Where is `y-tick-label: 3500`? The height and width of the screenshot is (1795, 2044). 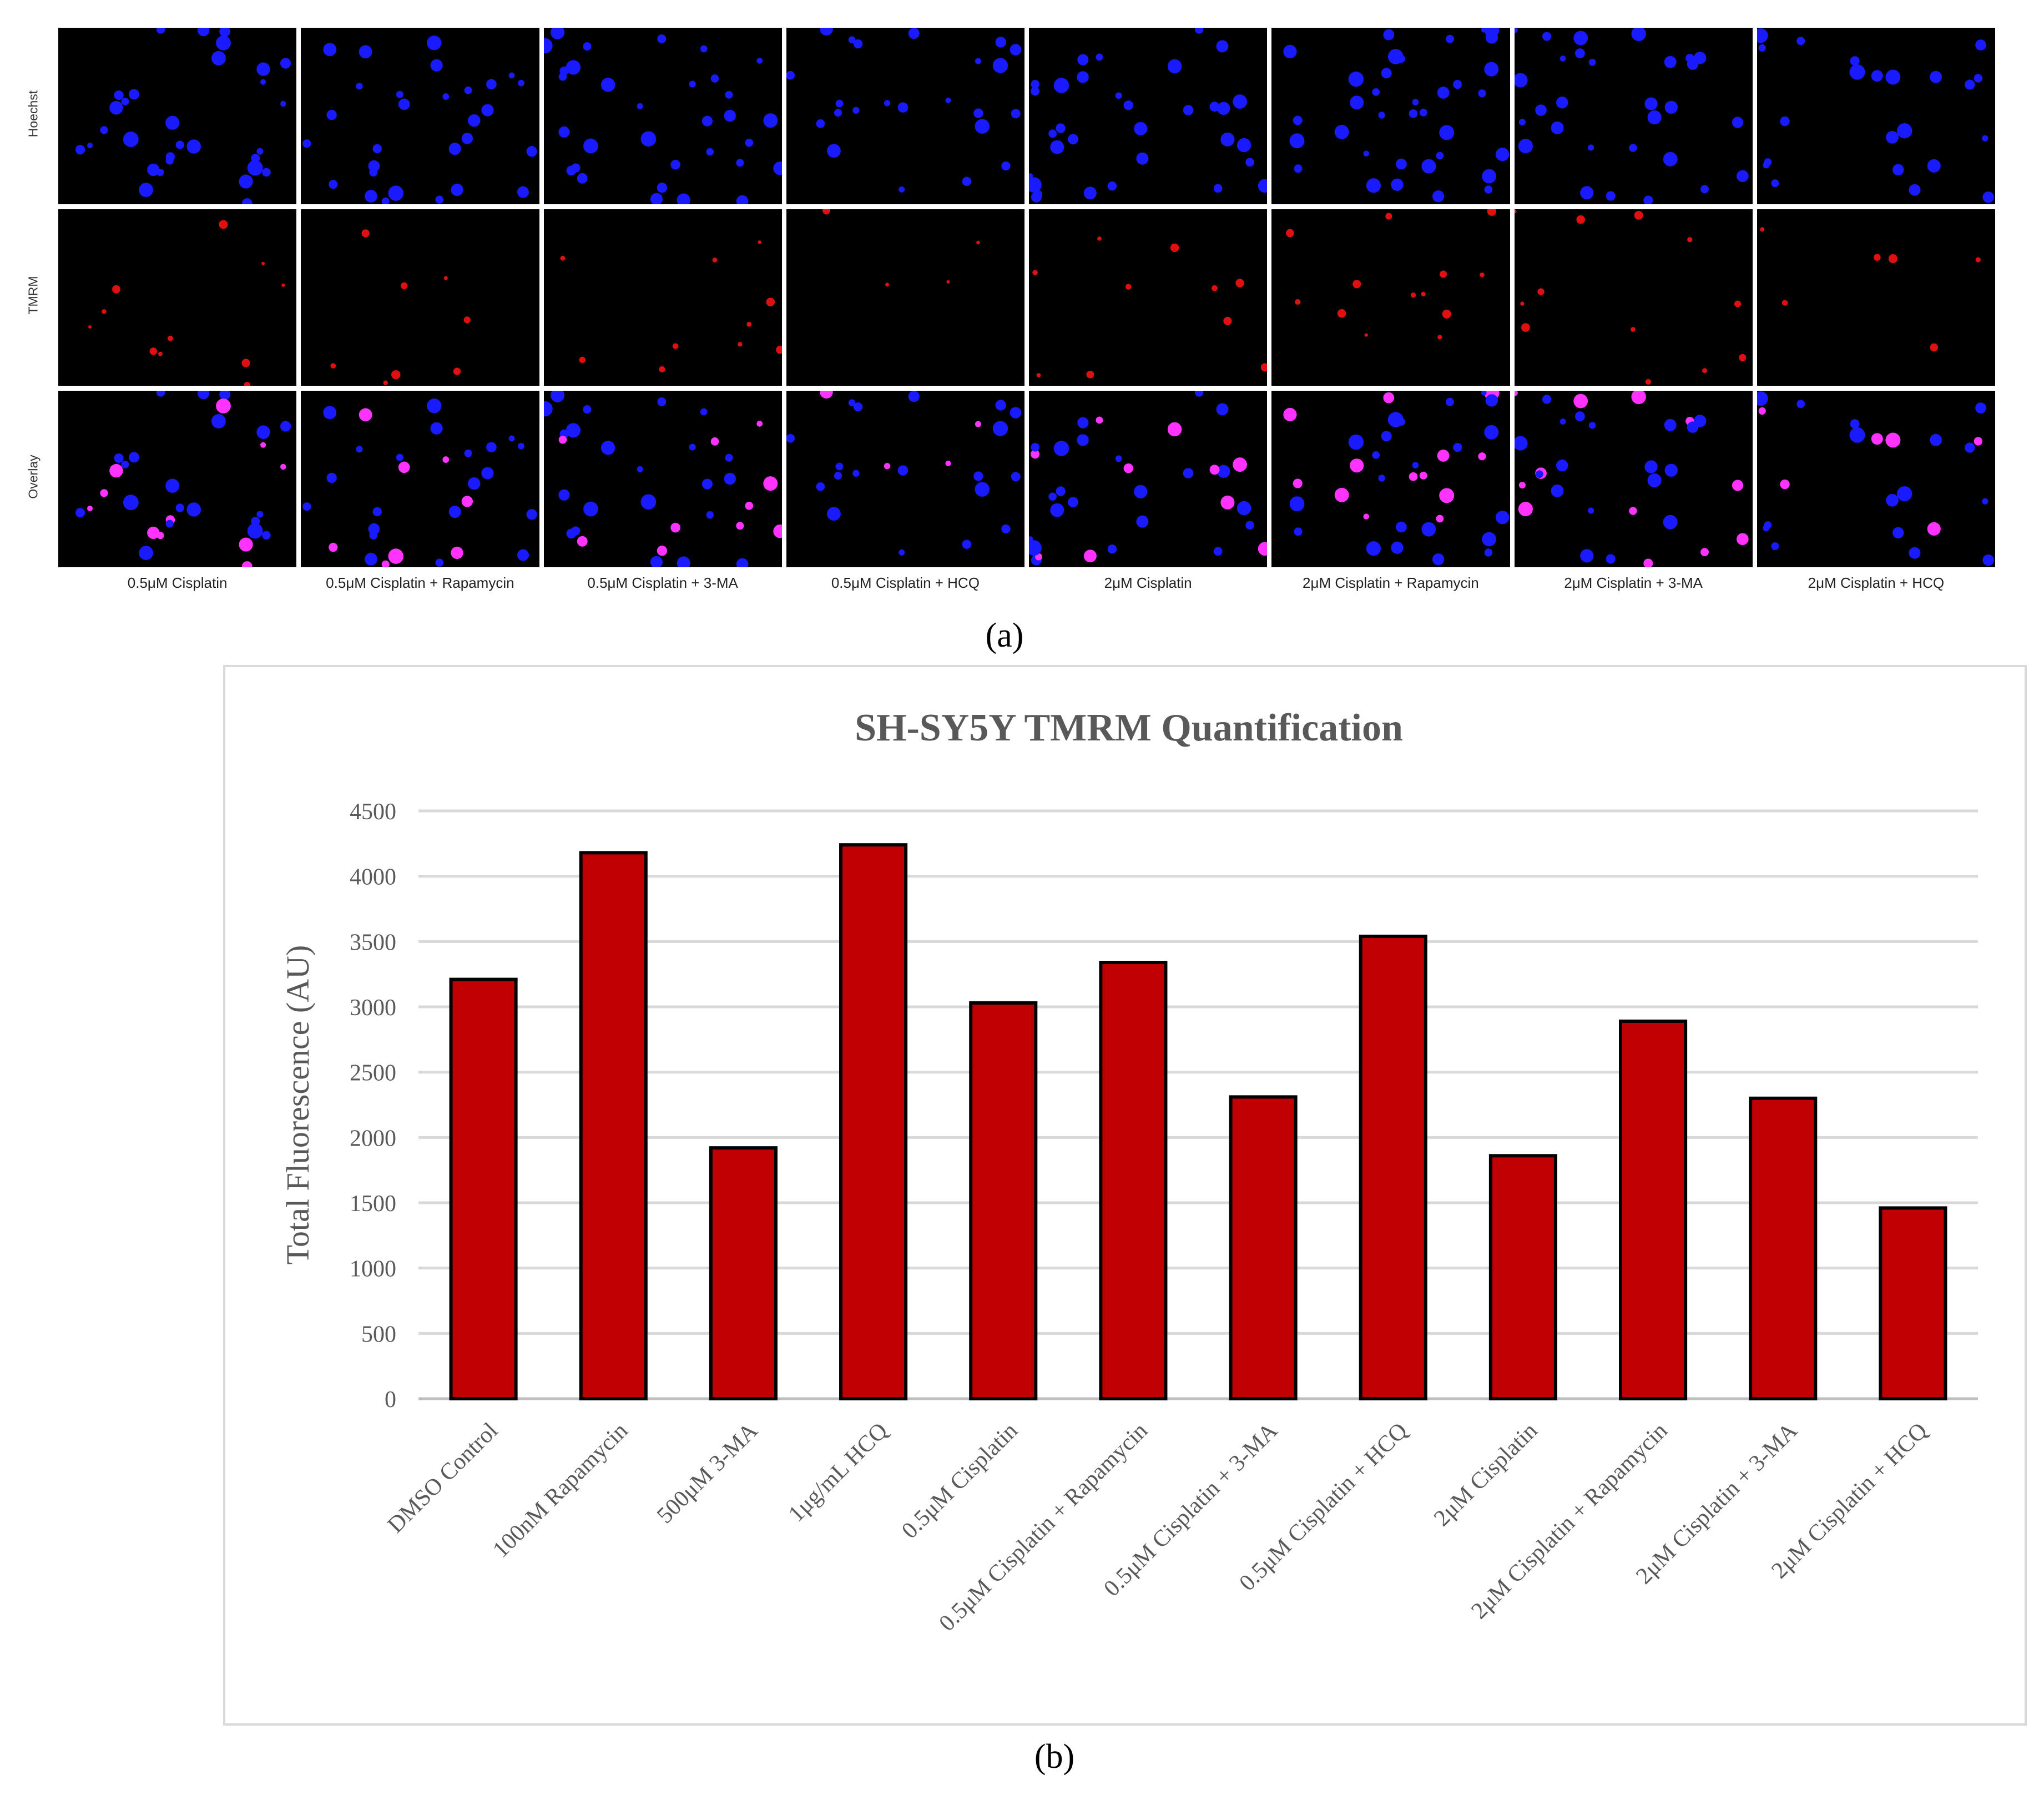
y-tick-label: 3500 is located at coordinates (373, 942).